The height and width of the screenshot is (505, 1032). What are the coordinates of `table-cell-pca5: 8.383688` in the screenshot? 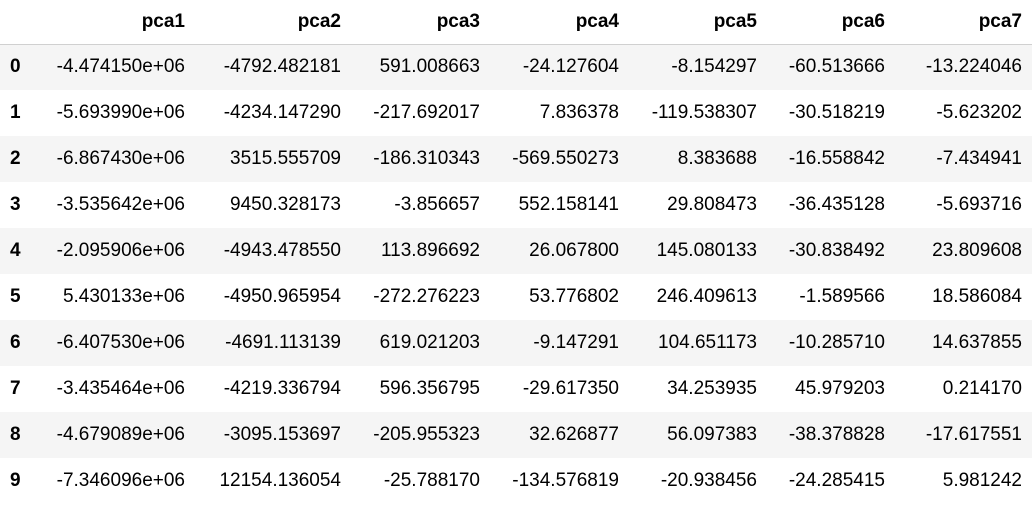 It's located at (717, 158).